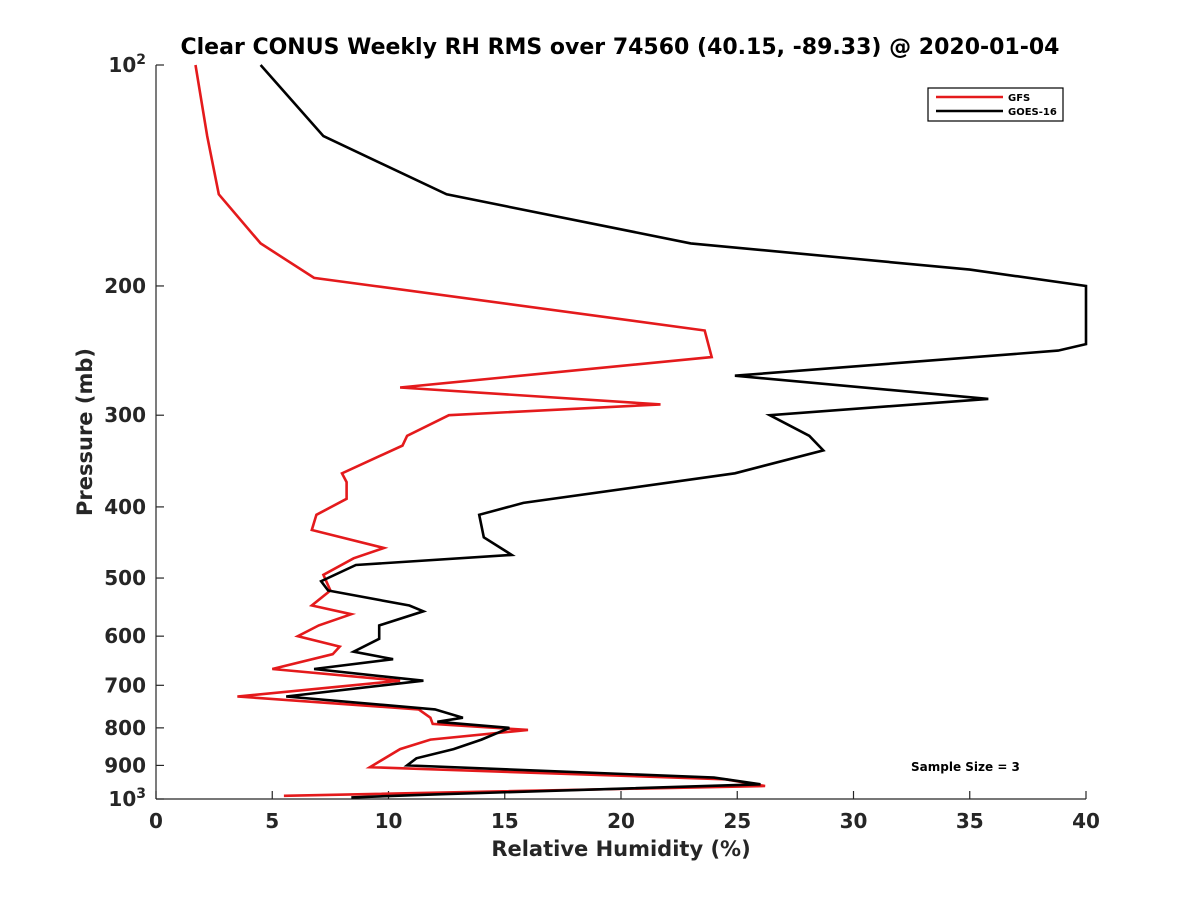 The height and width of the screenshot is (900, 1200). Describe the element at coordinates (1019, 98) in the screenshot. I see `legend-label-gfs: GFS` at that location.